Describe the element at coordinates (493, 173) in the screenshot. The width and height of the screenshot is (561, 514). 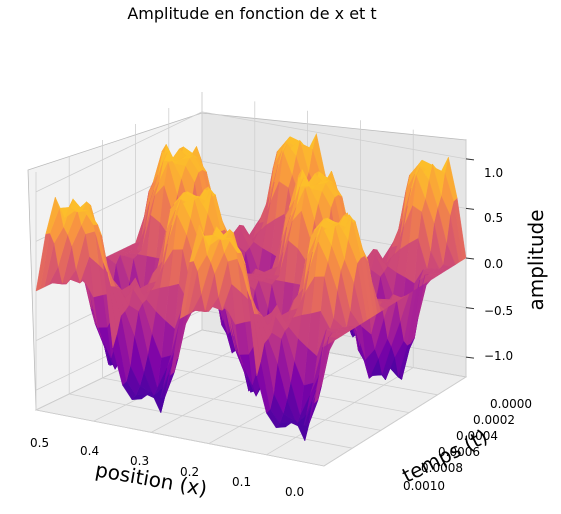
I see `z-tick-label: 1.0` at that location.